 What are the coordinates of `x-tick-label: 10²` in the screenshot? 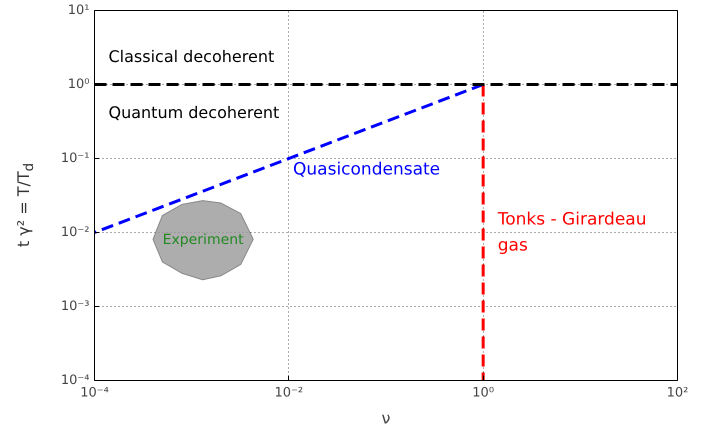 It's located at (677, 393).